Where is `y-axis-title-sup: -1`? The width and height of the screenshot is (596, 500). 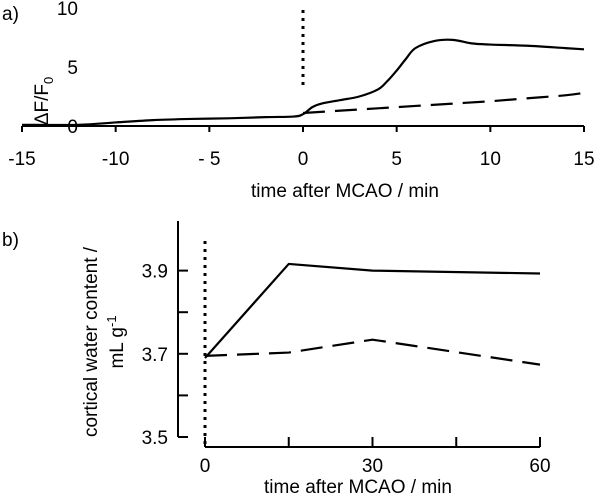 y-axis-title-sup: -1 is located at coordinates (111, 321).